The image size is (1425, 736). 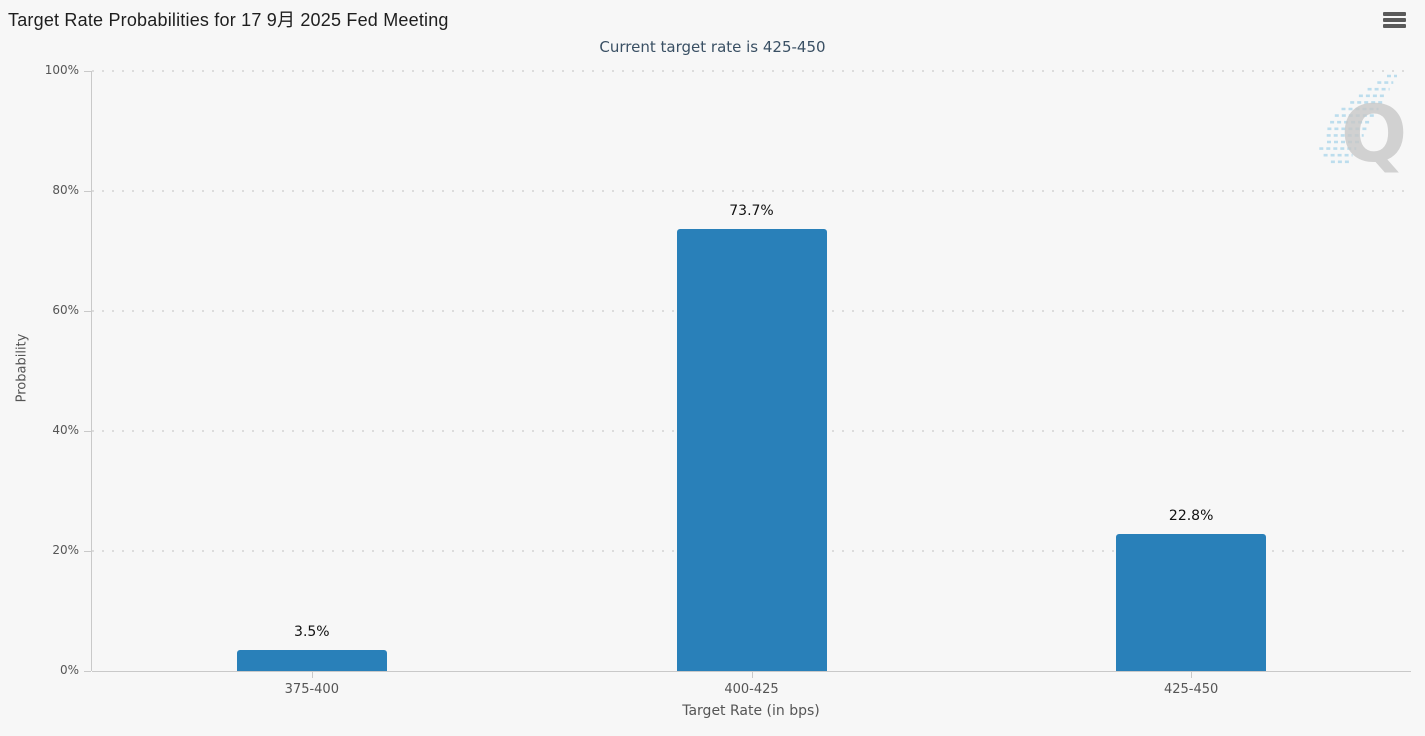 I want to click on watermark-q-letter: Q, so click(x=1374, y=135).